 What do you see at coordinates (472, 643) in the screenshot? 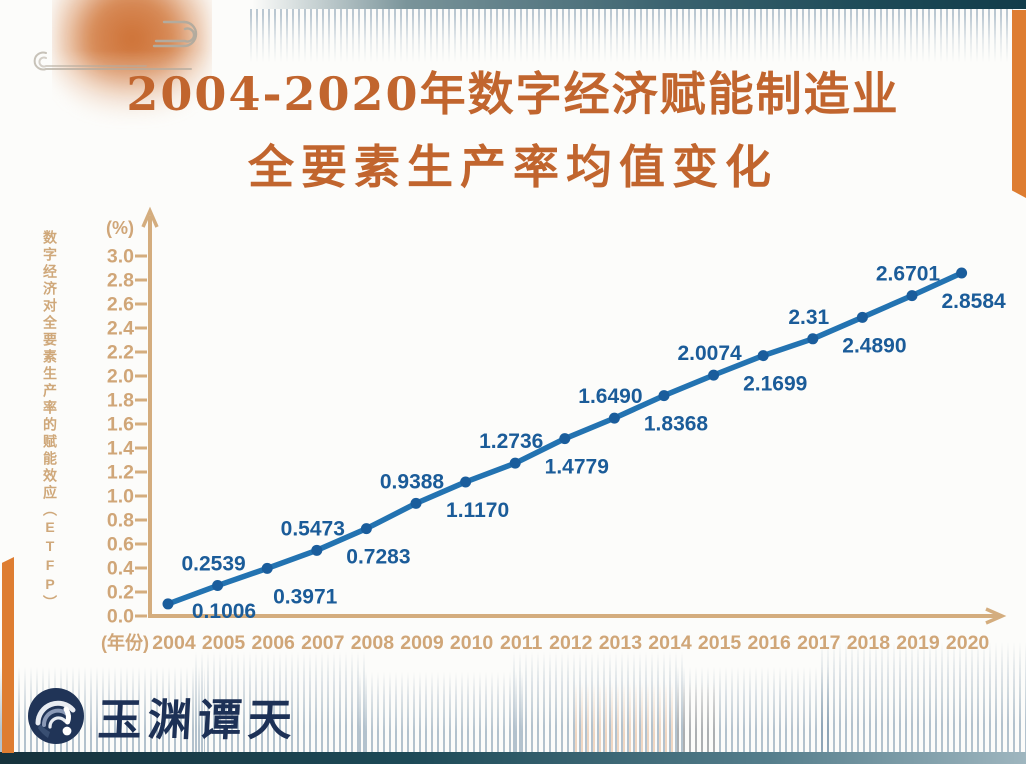
I see `x-tick-label: 2010` at bounding box center [472, 643].